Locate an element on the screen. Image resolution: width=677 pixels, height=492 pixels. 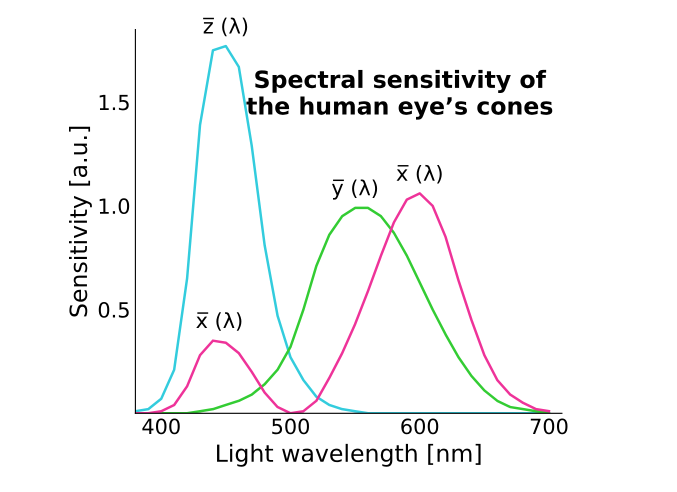
y-tick-label: 1.0 is located at coordinates (115, 206).